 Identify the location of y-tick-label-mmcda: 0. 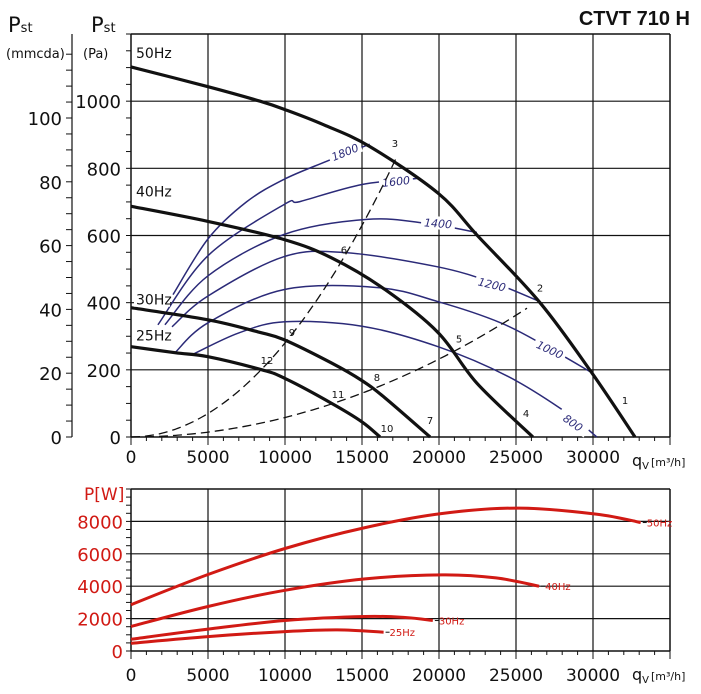
(56, 438).